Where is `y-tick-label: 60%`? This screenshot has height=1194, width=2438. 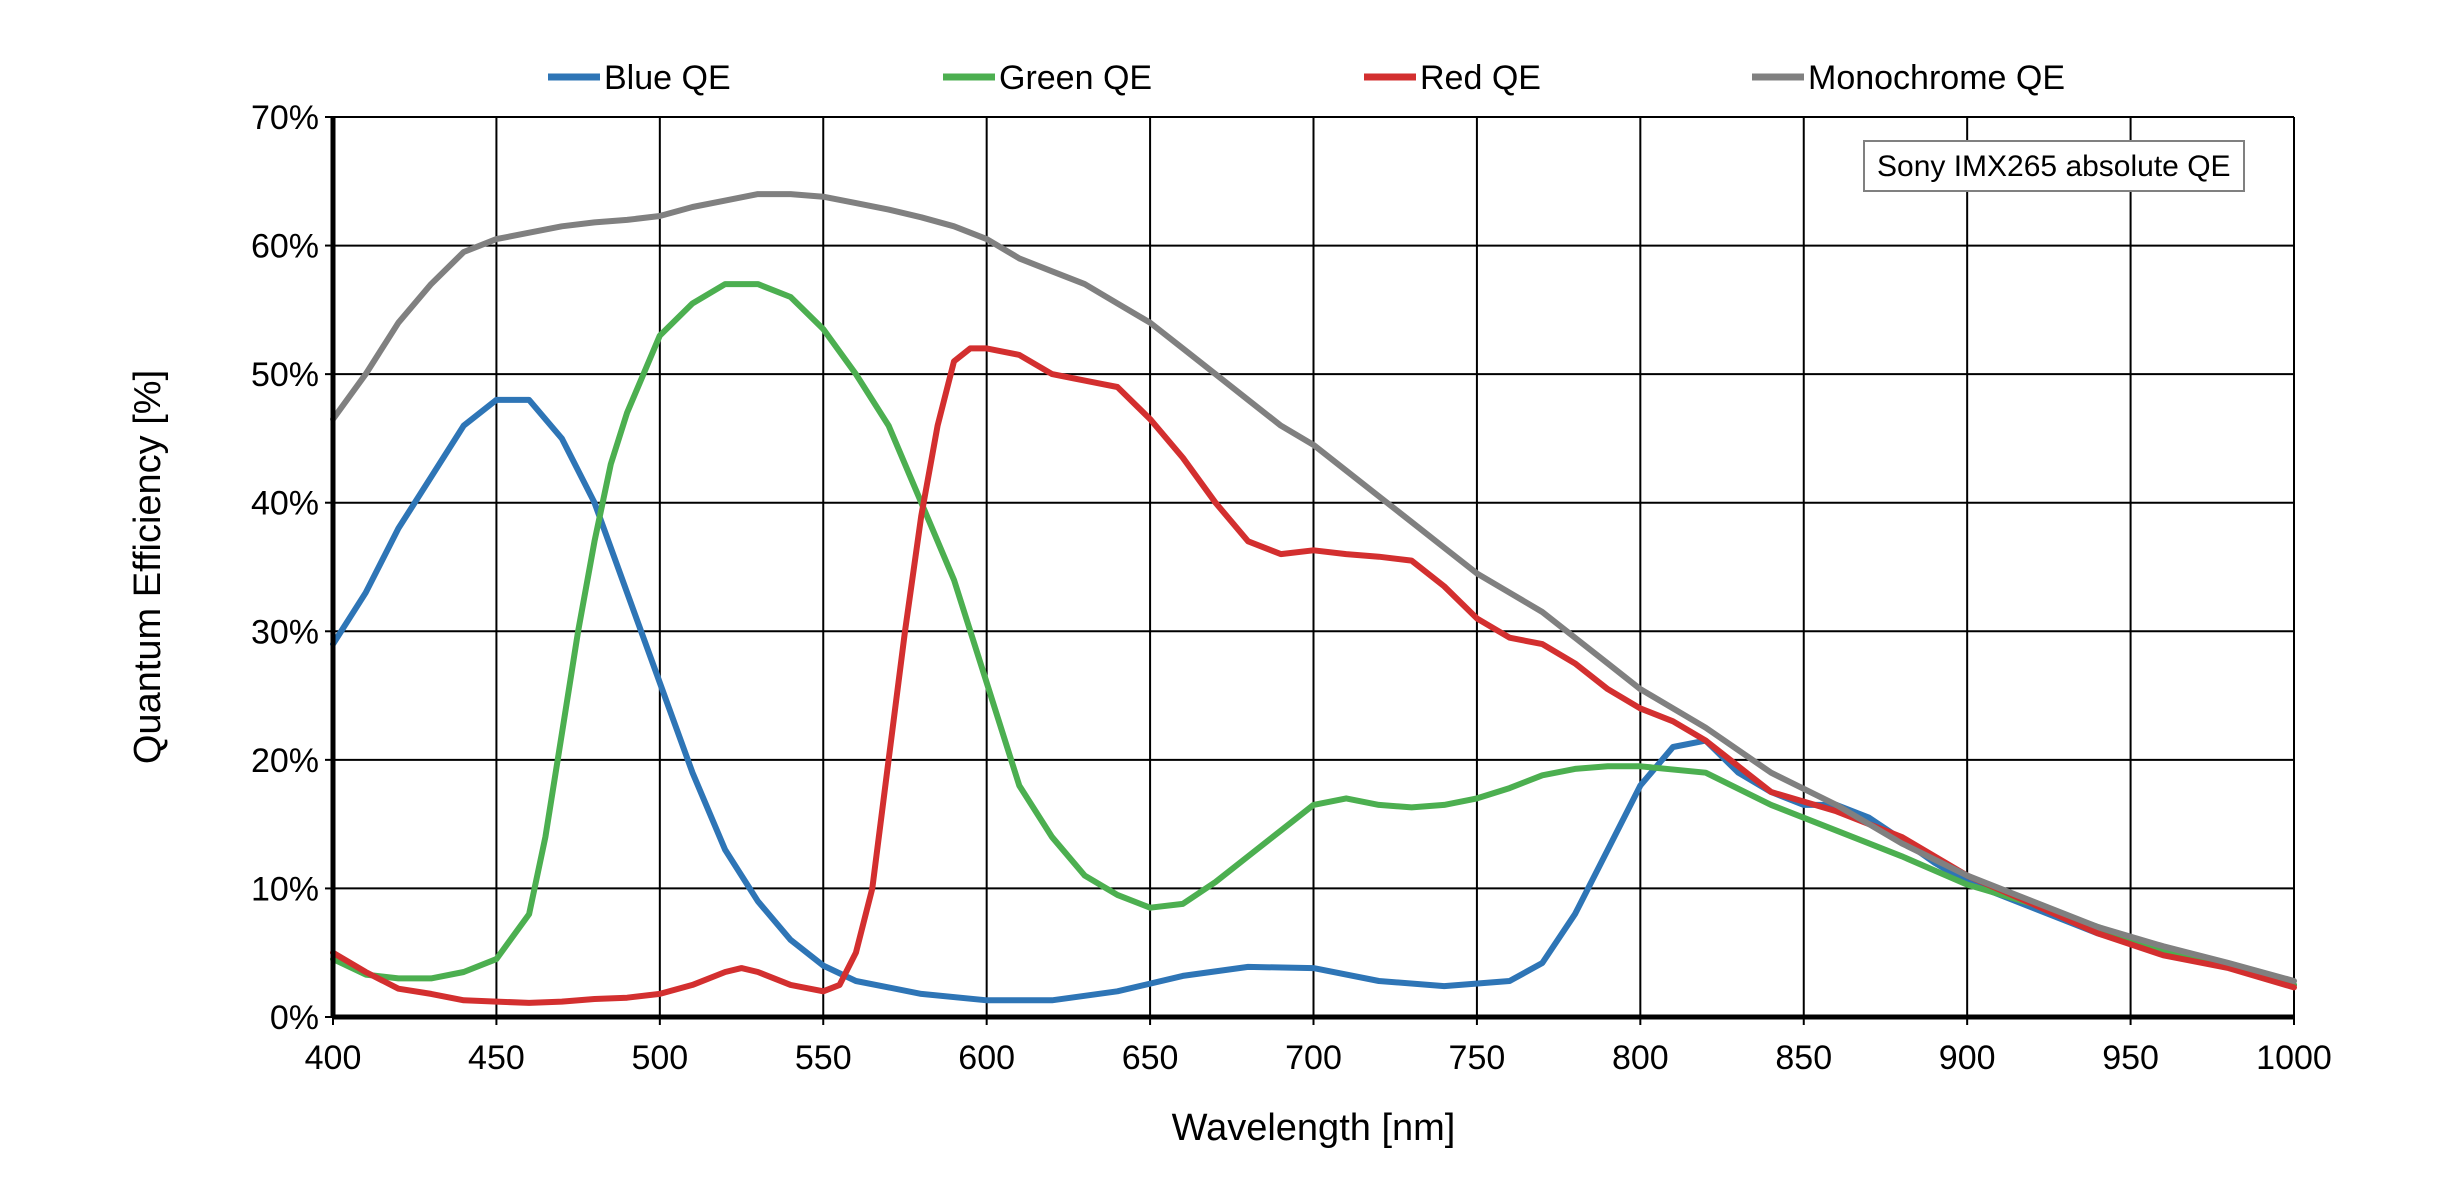
y-tick-label: 60% is located at coordinates (285, 247).